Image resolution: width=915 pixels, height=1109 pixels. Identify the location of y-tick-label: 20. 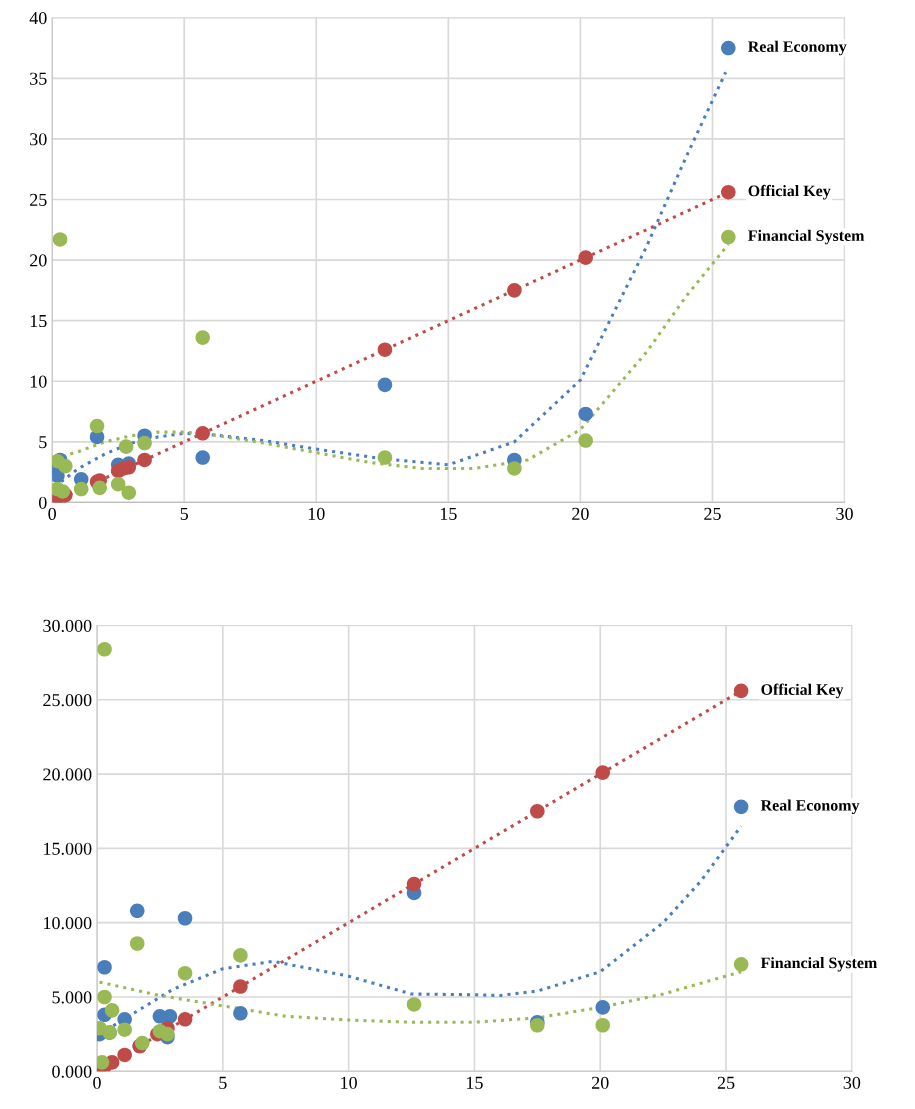
(38, 260).